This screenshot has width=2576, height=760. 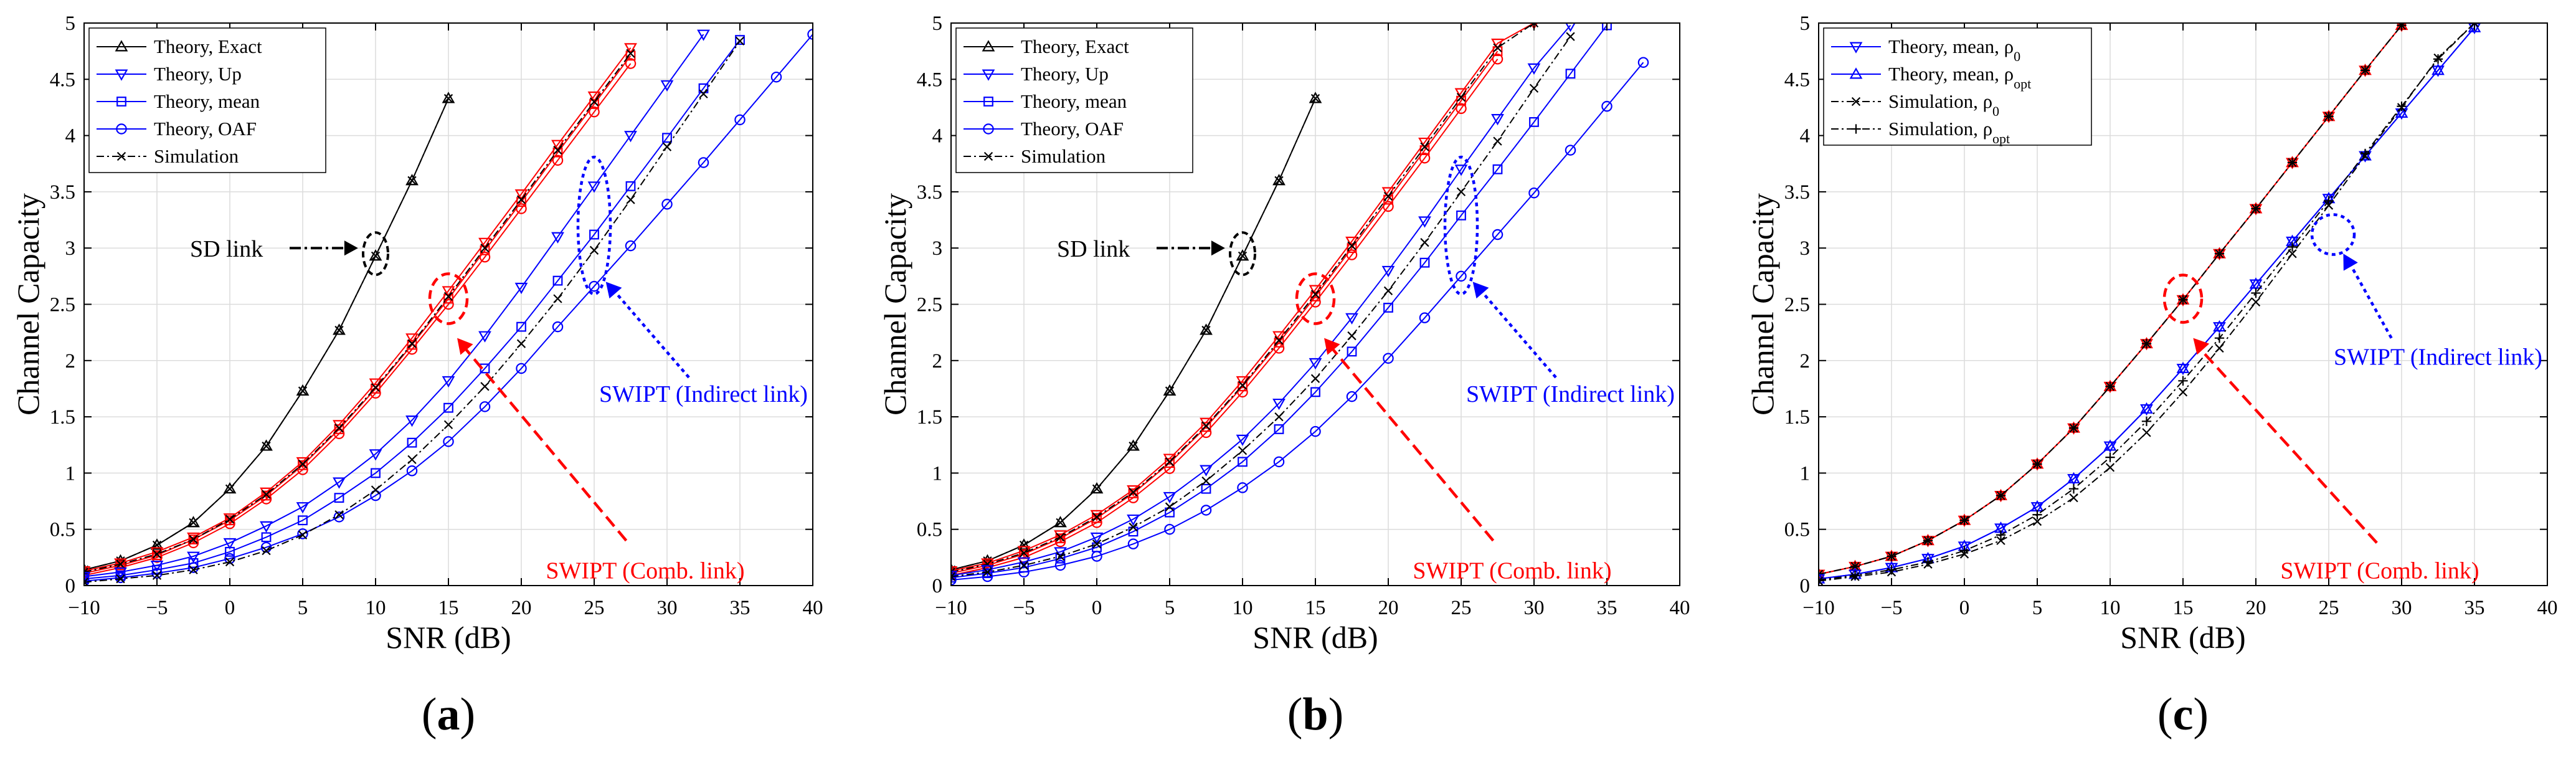 I want to click on indirect-arrow-head, so click(x=1481, y=291).